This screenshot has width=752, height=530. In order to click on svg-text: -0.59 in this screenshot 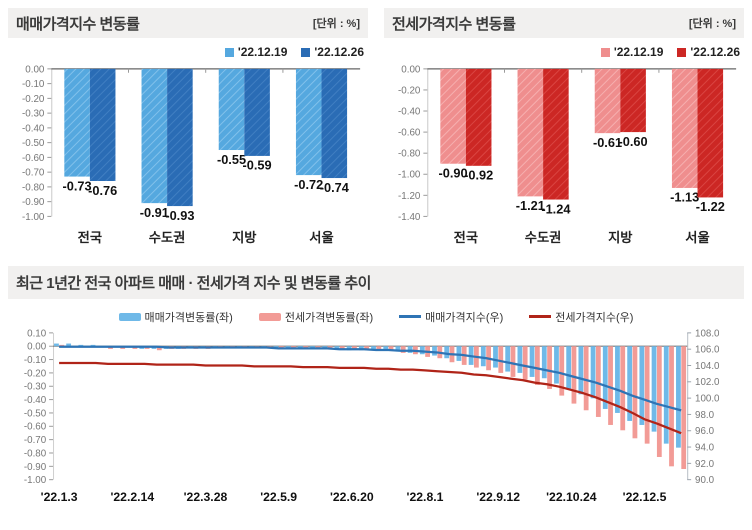, I will do `click(257, 165)`.